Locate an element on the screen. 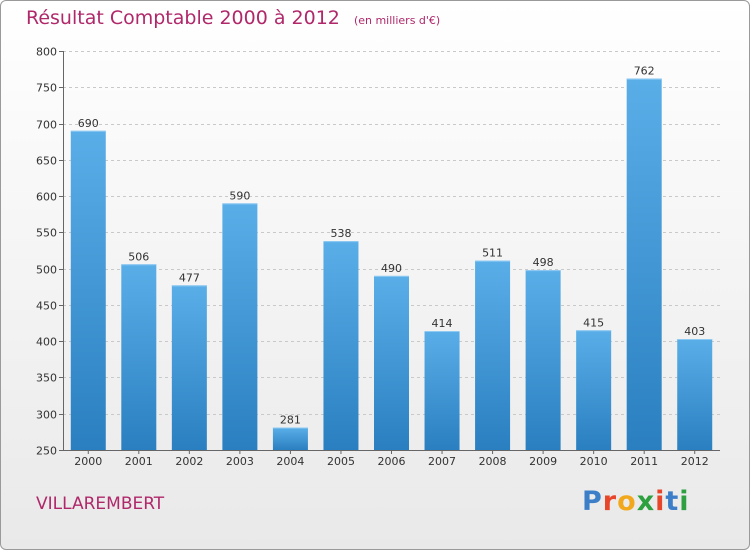 This screenshot has width=750, height=550. bar-2005 is located at coordinates (341, 345).